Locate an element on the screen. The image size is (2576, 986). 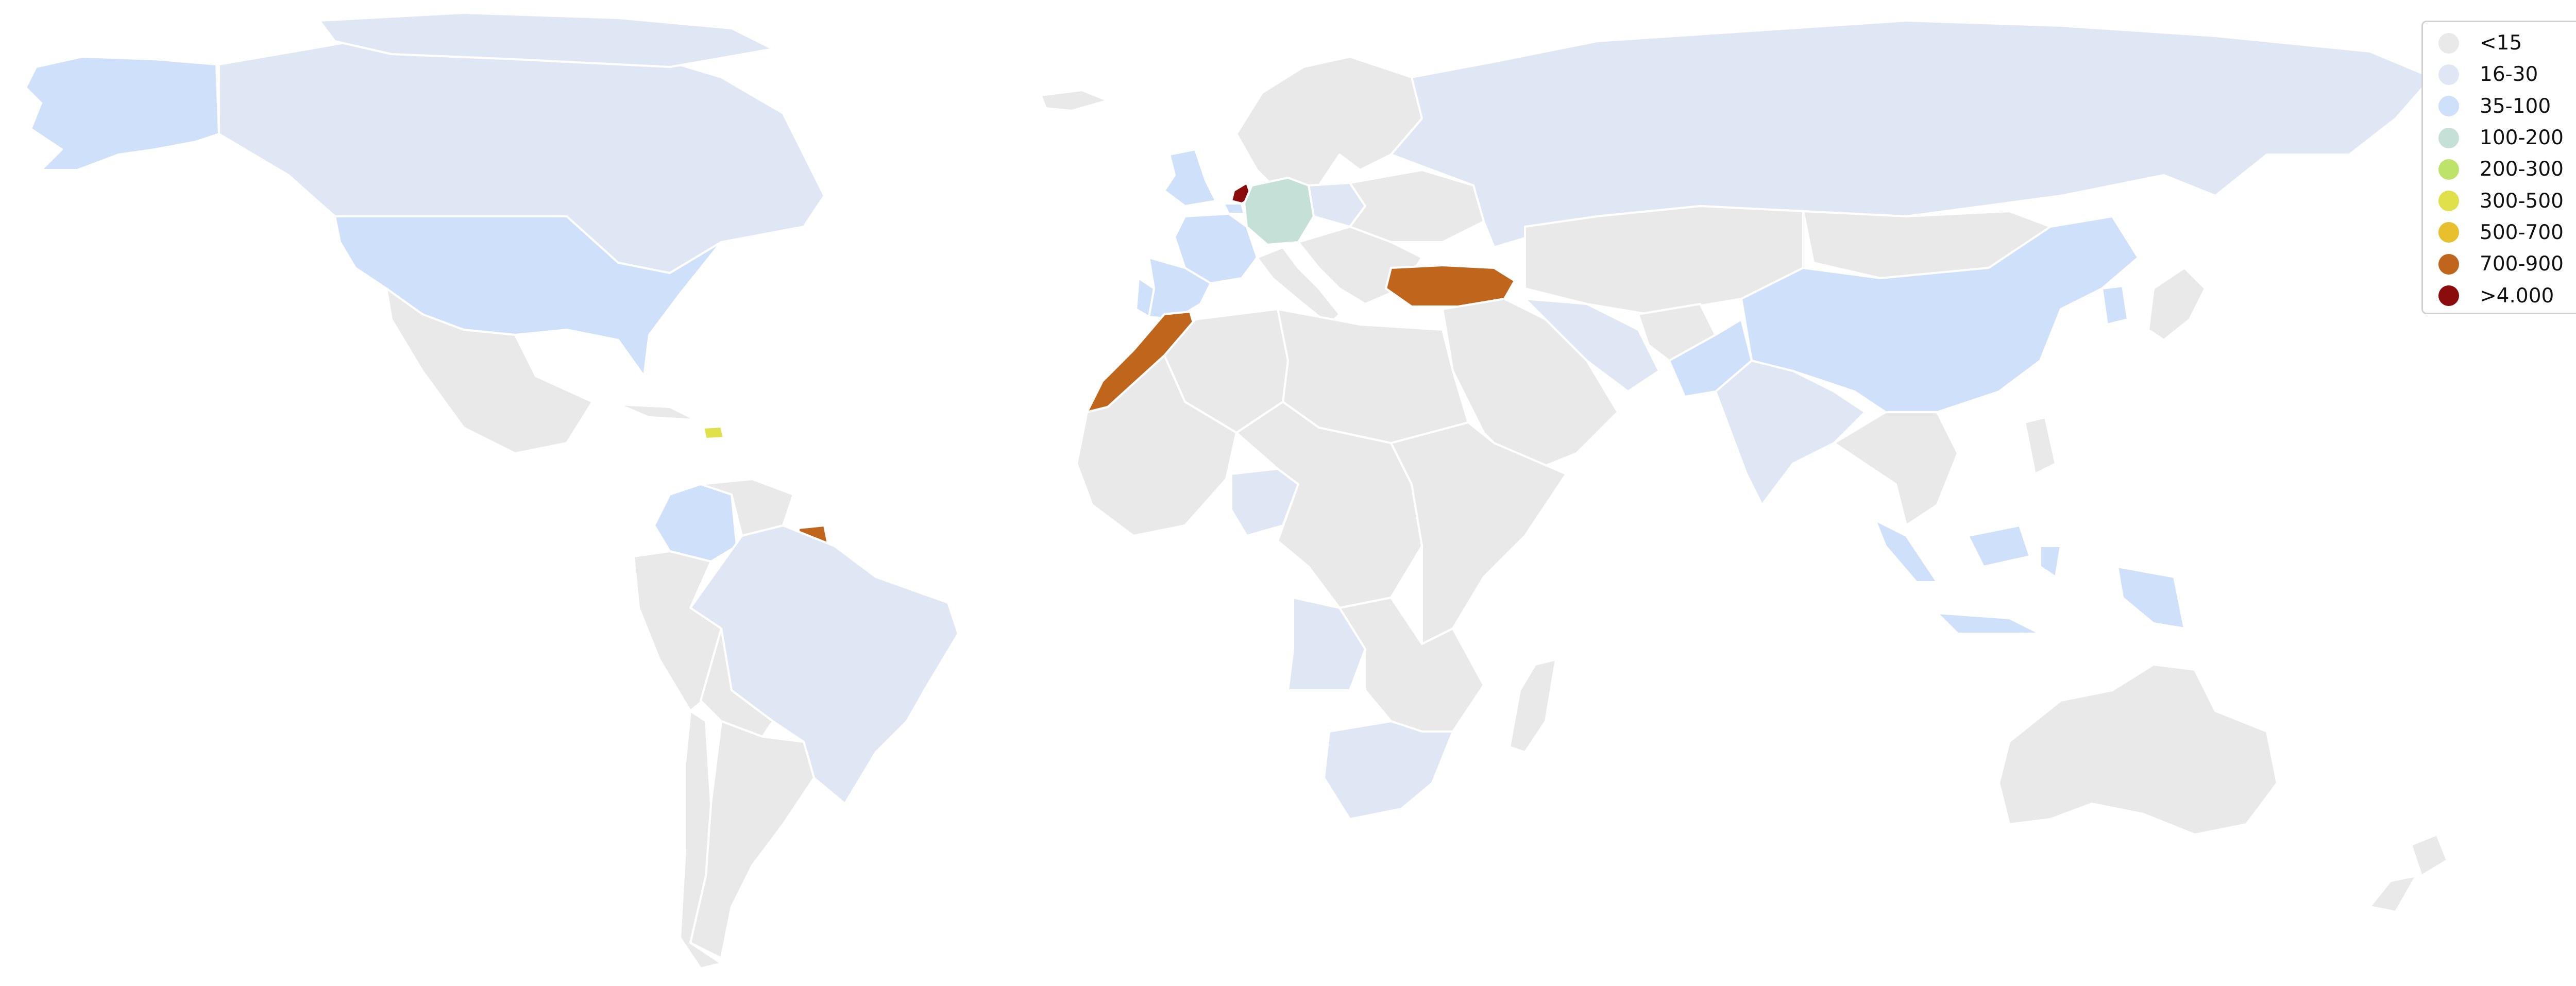
country-west-africa is located at coordinates (1157, 445).